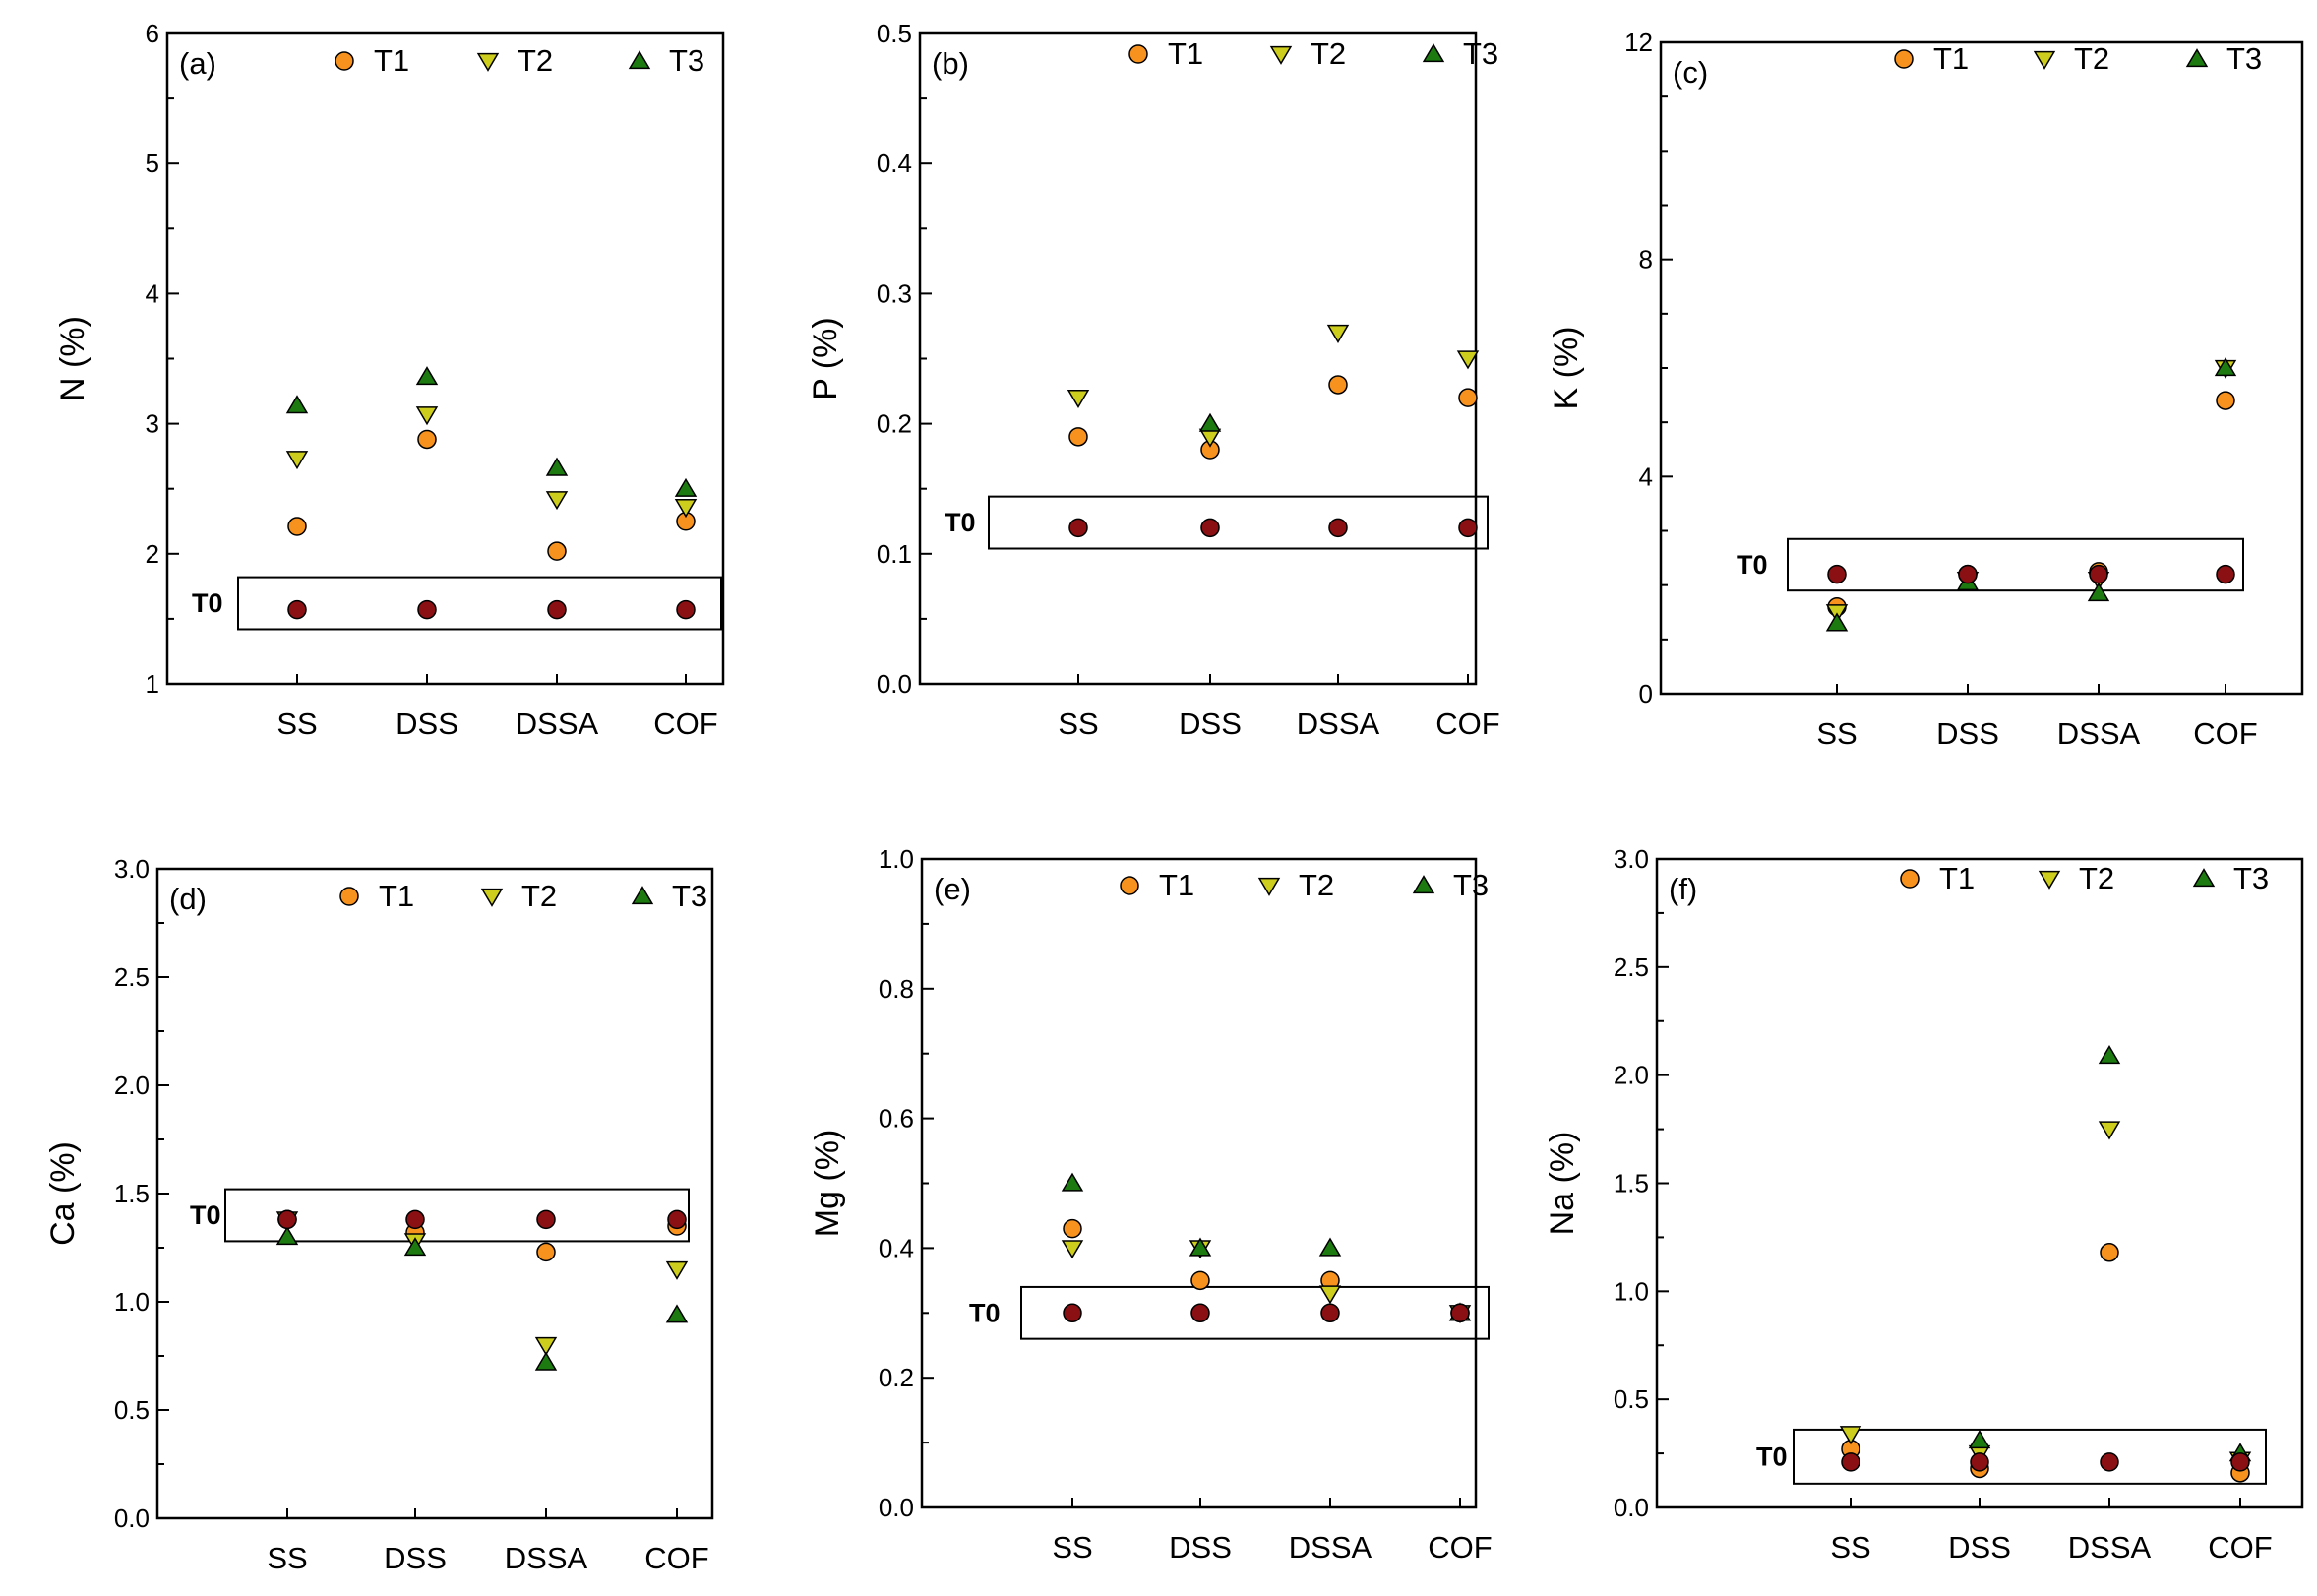  I want to click on point-t3-cof, so click(677, 1313).